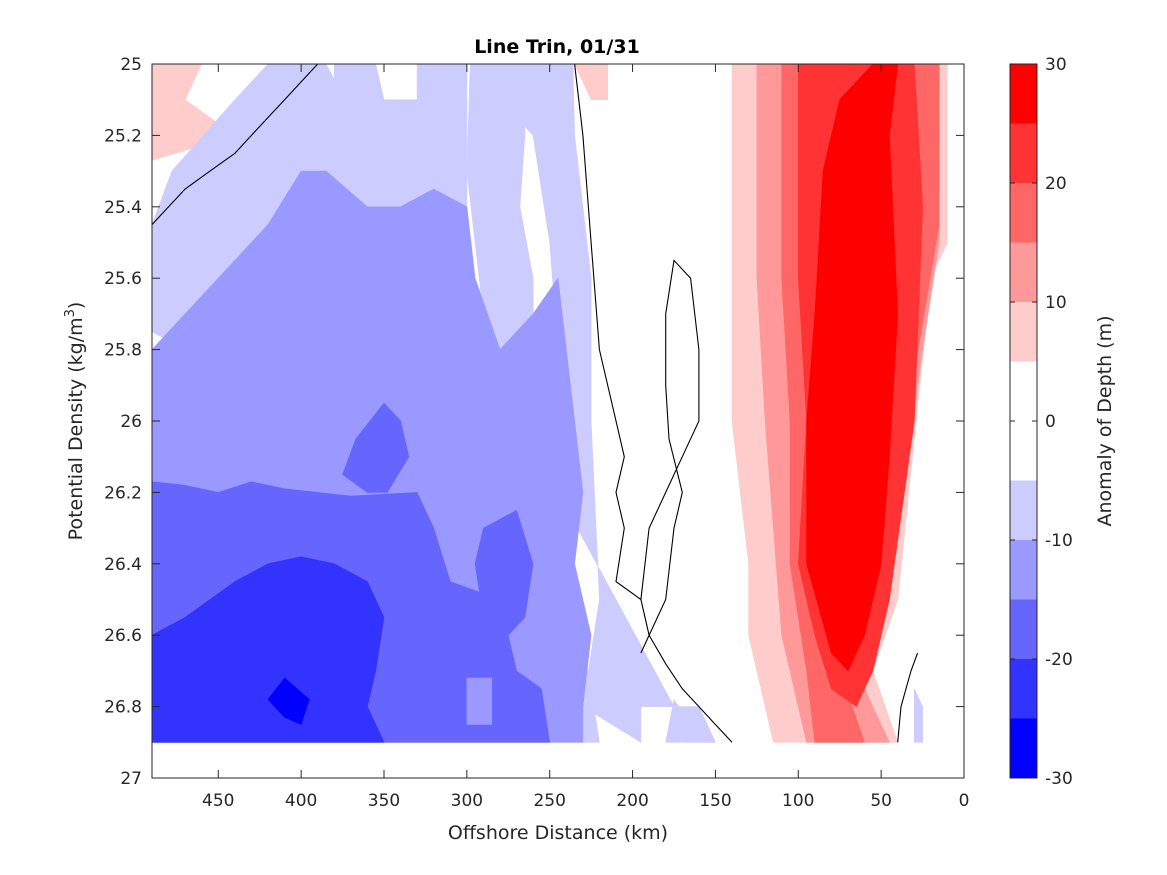 This screenshot has height=875, width=1167. What do you see at coordinates (301, 801) in the screenshot?
I see `x-tick-label: 400` at bounding box center [301, 801].